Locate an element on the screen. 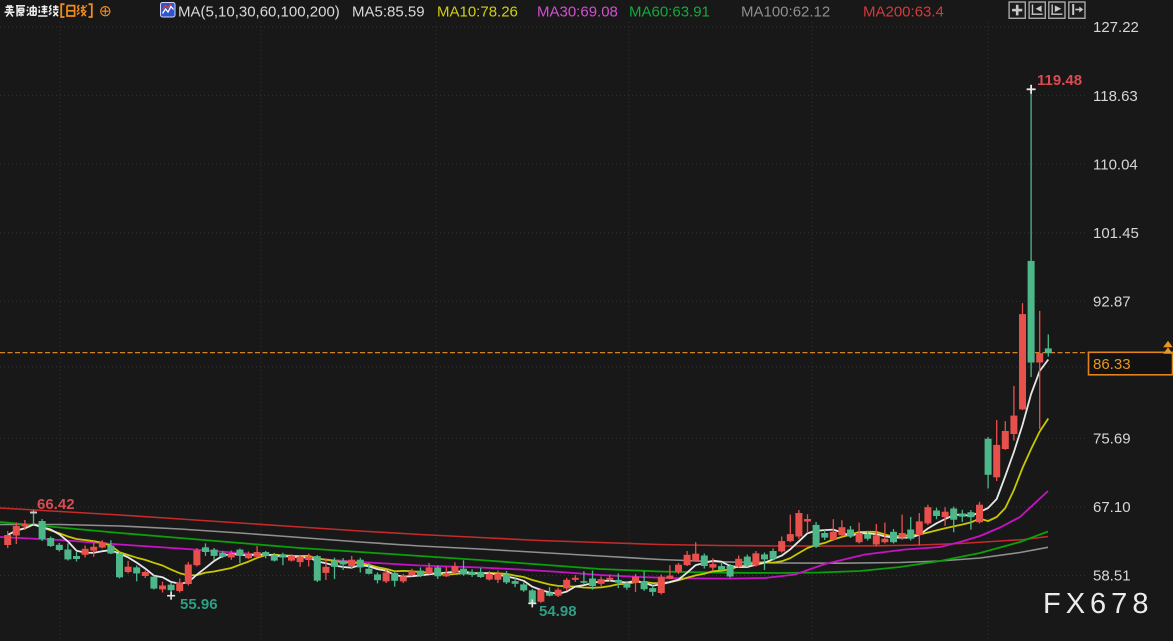  svg-text: MA(5,10,30,60,100,200) is located at coordinates (259, 12).